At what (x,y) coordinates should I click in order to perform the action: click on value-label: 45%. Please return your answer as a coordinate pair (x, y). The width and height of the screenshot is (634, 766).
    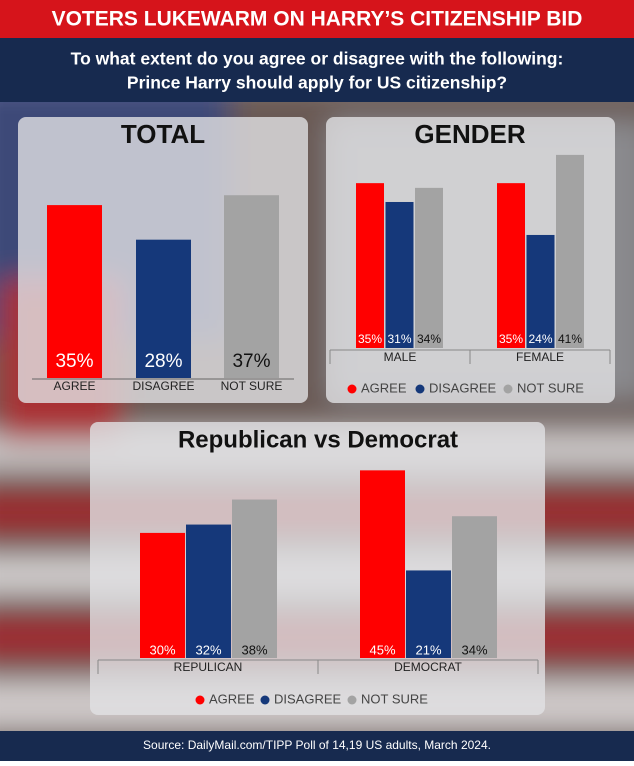
    Looking at the image, I should click on (382, 649).